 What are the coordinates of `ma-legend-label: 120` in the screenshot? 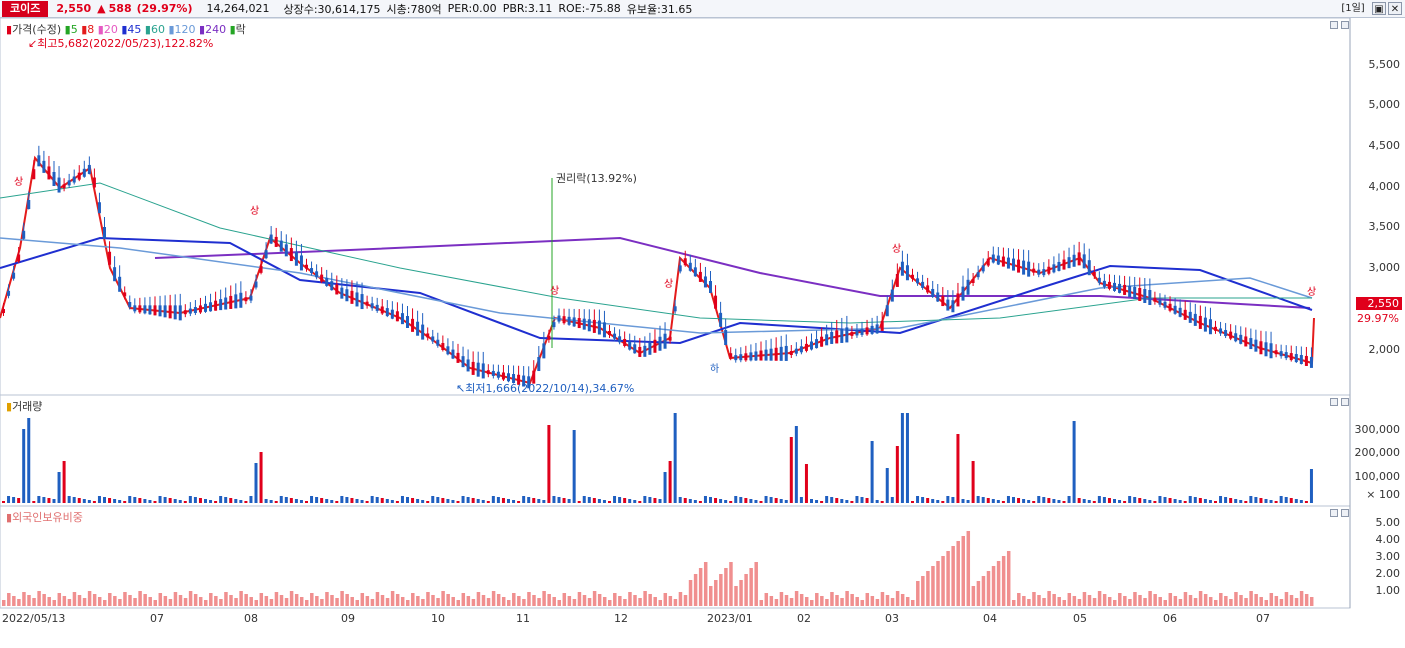 It's located at (187, 29).